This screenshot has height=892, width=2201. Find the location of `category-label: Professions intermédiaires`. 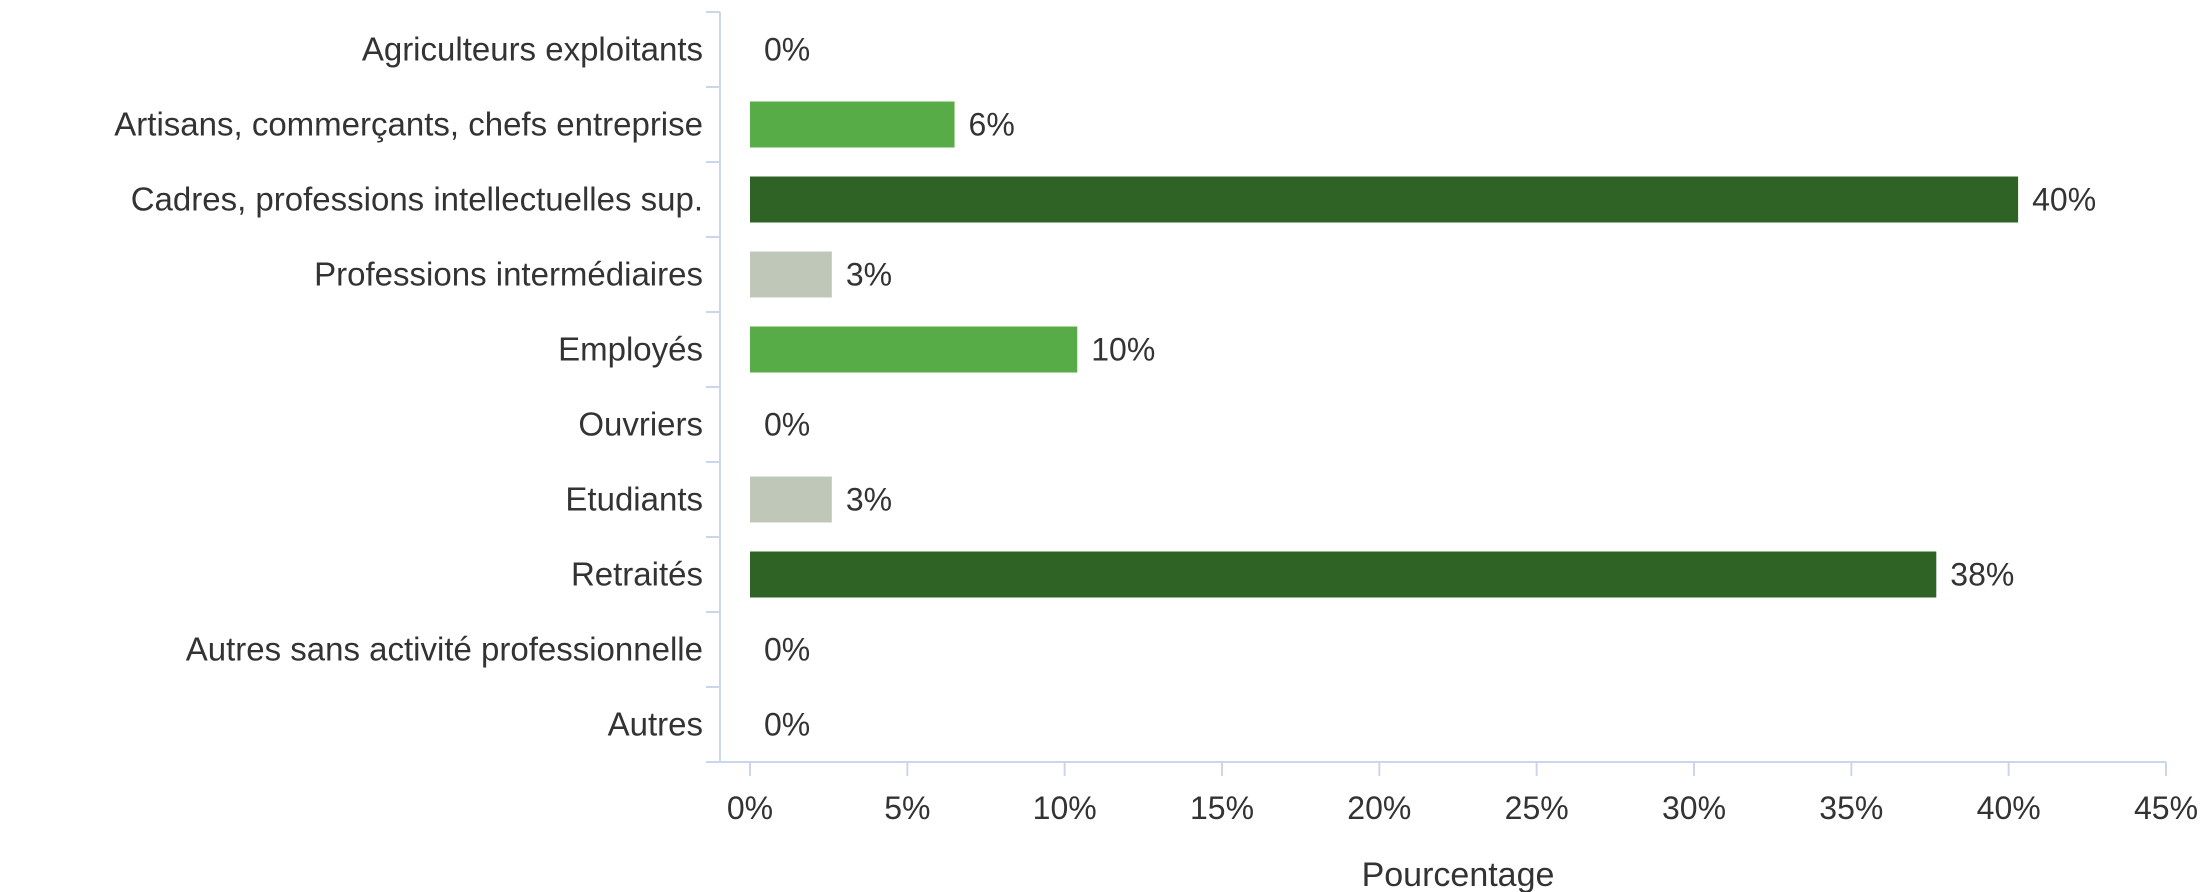

category-label: Professions intermédiaires is located at coordinates (508, 274).